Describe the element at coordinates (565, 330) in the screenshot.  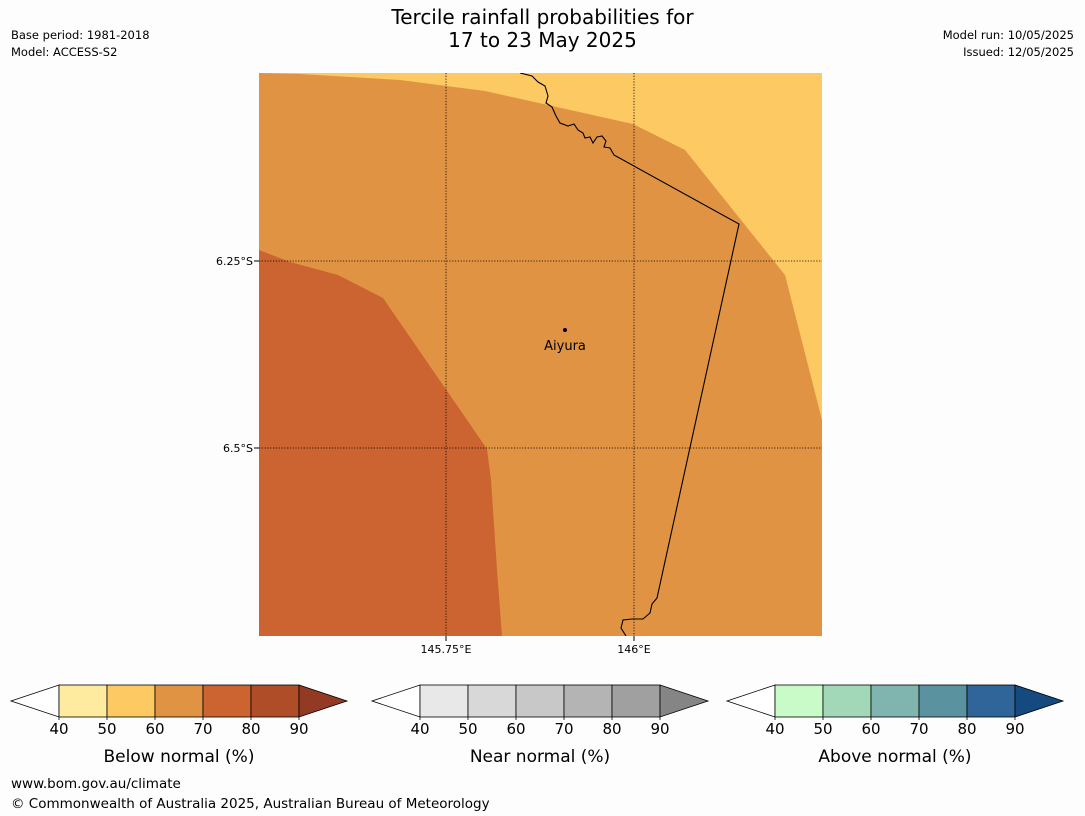
I see `place-marker` at that location.